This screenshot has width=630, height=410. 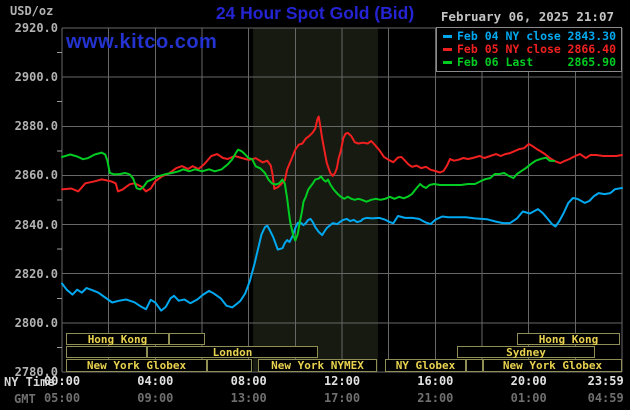 What do you see at coordinates (155, 381) in the screenshot?
I see `x-axis-label-ny: 04:00` at bounding box center [155, 381].